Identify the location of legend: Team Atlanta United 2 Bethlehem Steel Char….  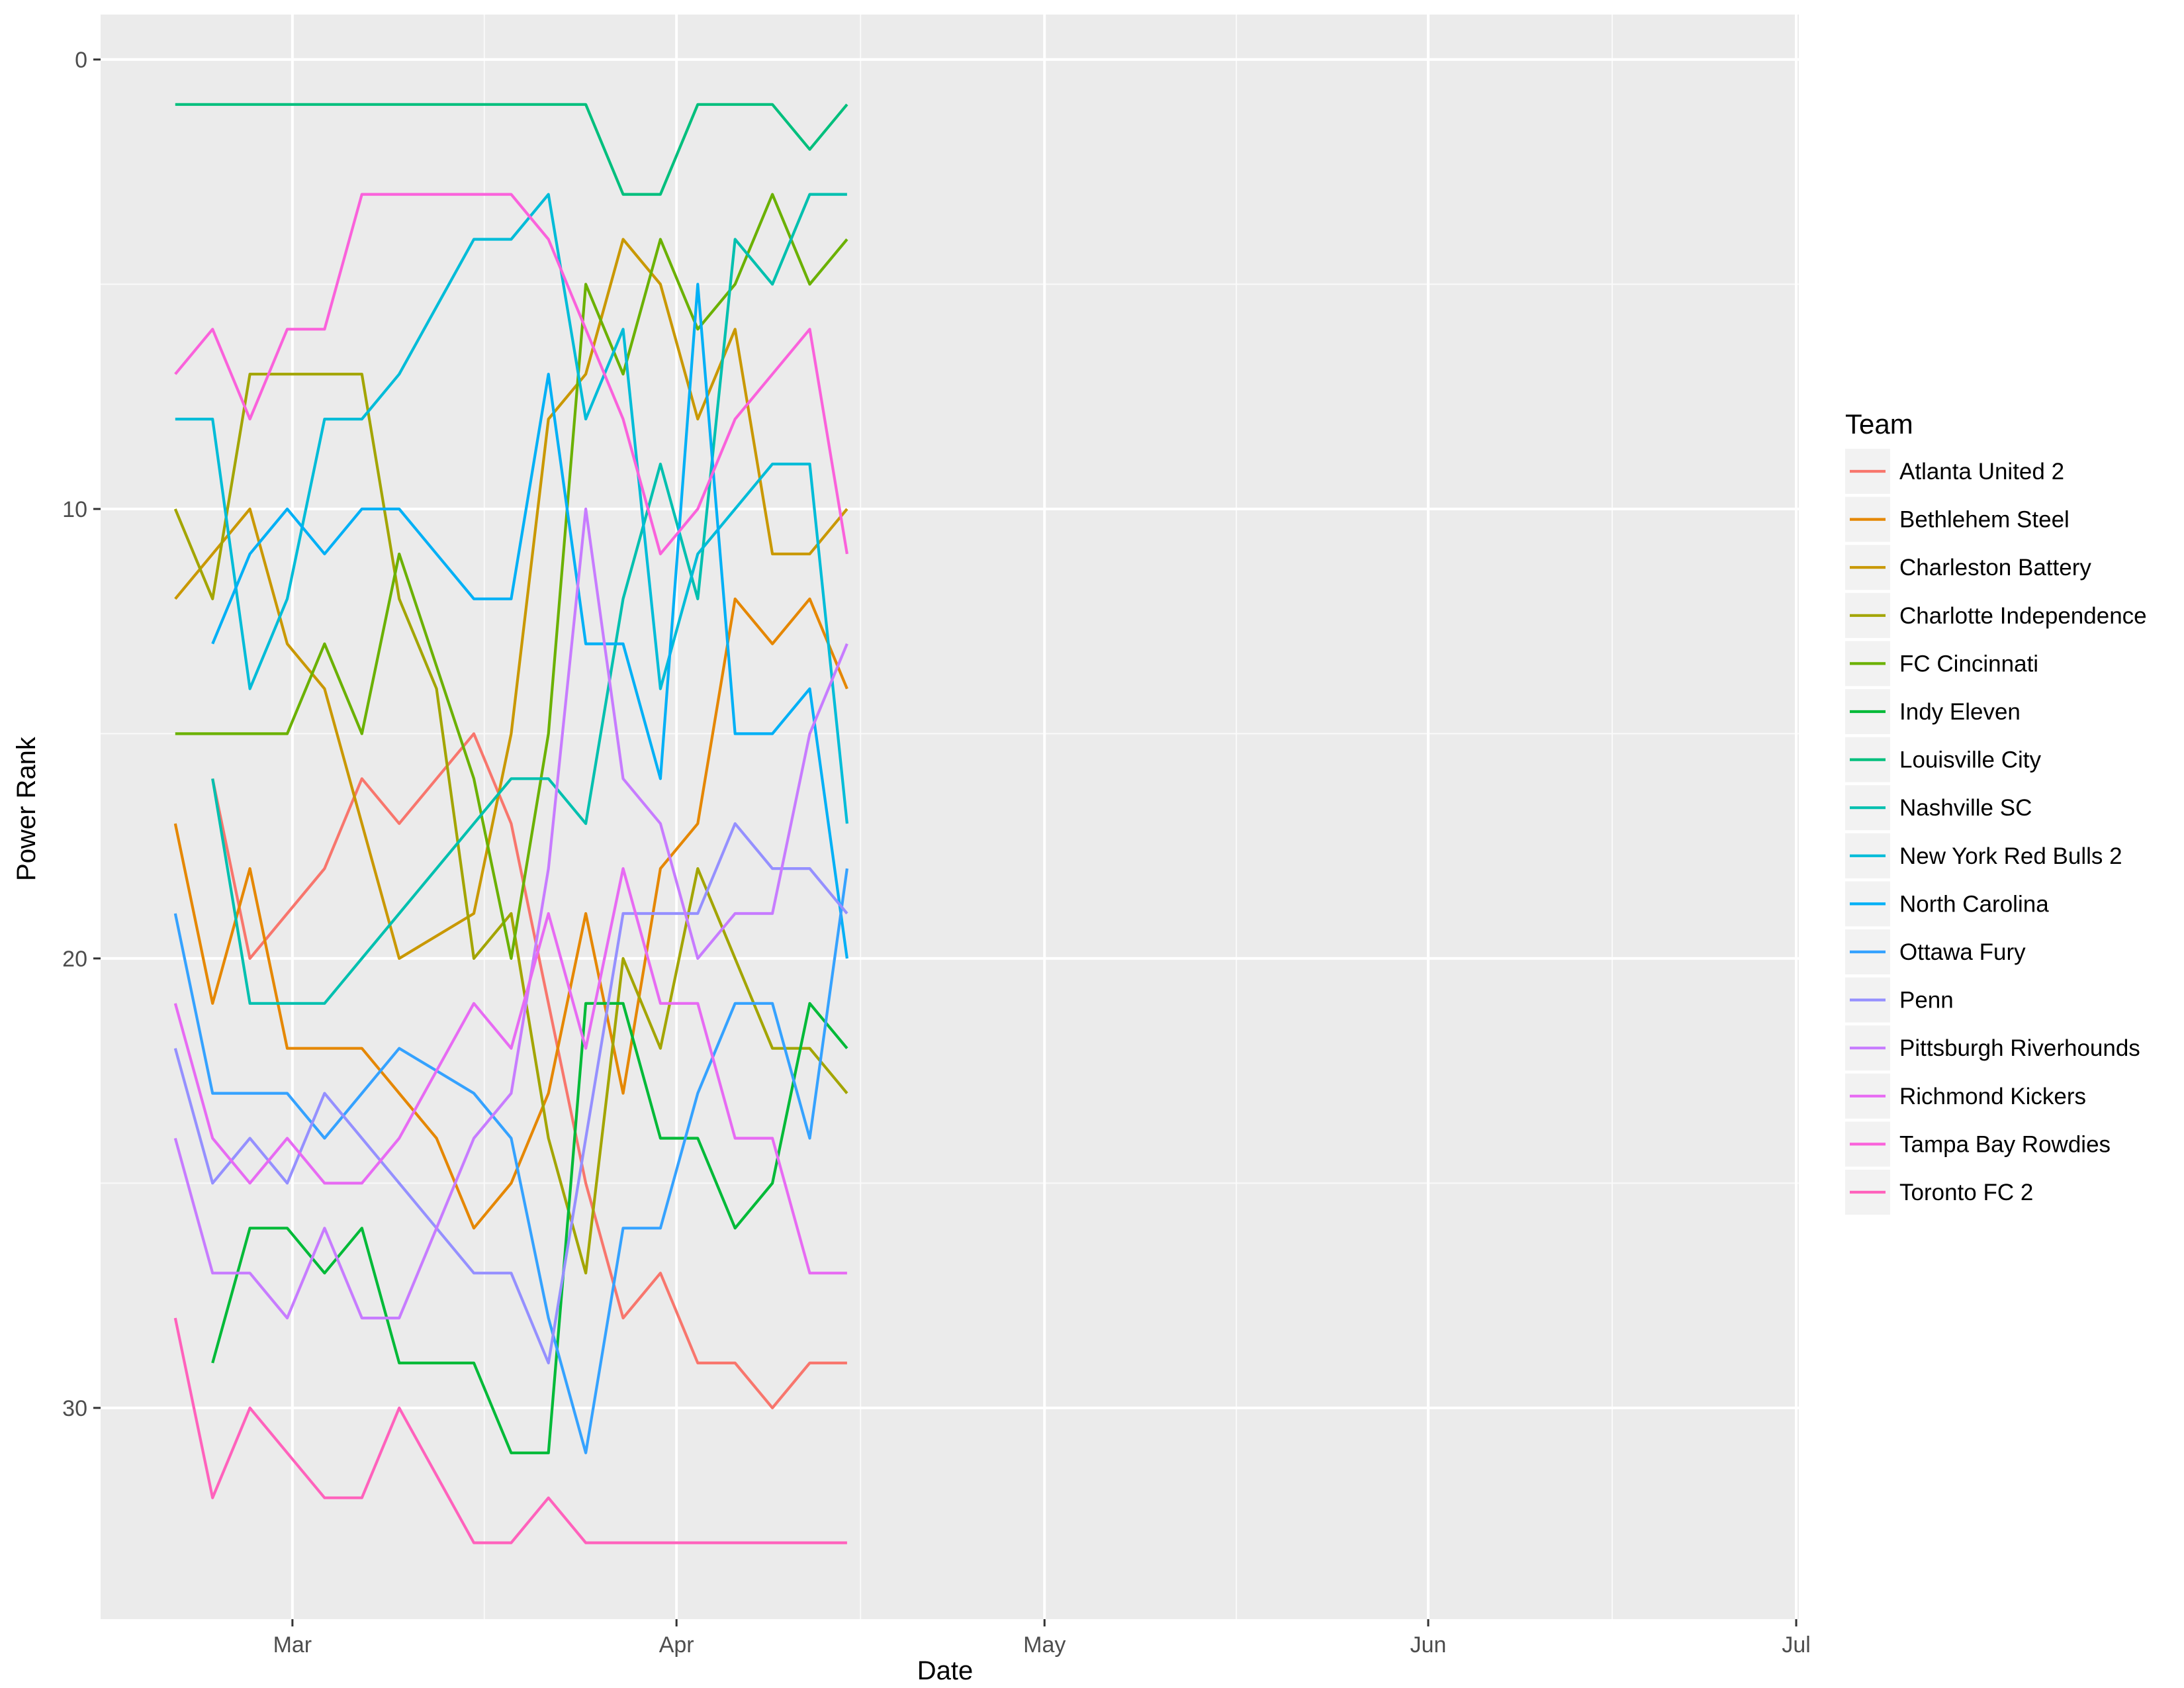
(1996, 811).